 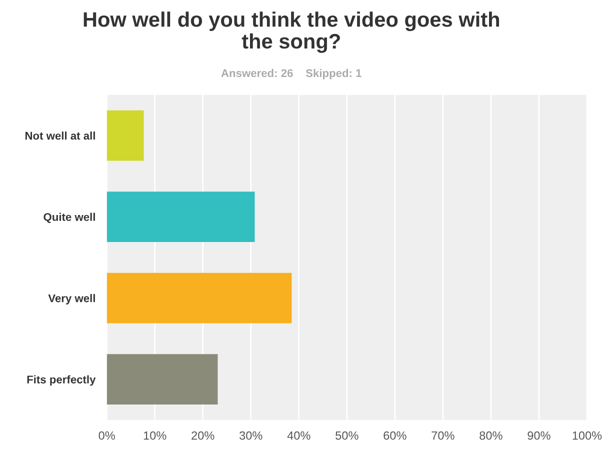 What do you see at coordinates (291, 74) in the screenshot?
I see `chart-subtitle: Answered: 26 Skipped: 1` at bounding box center [291, 74].